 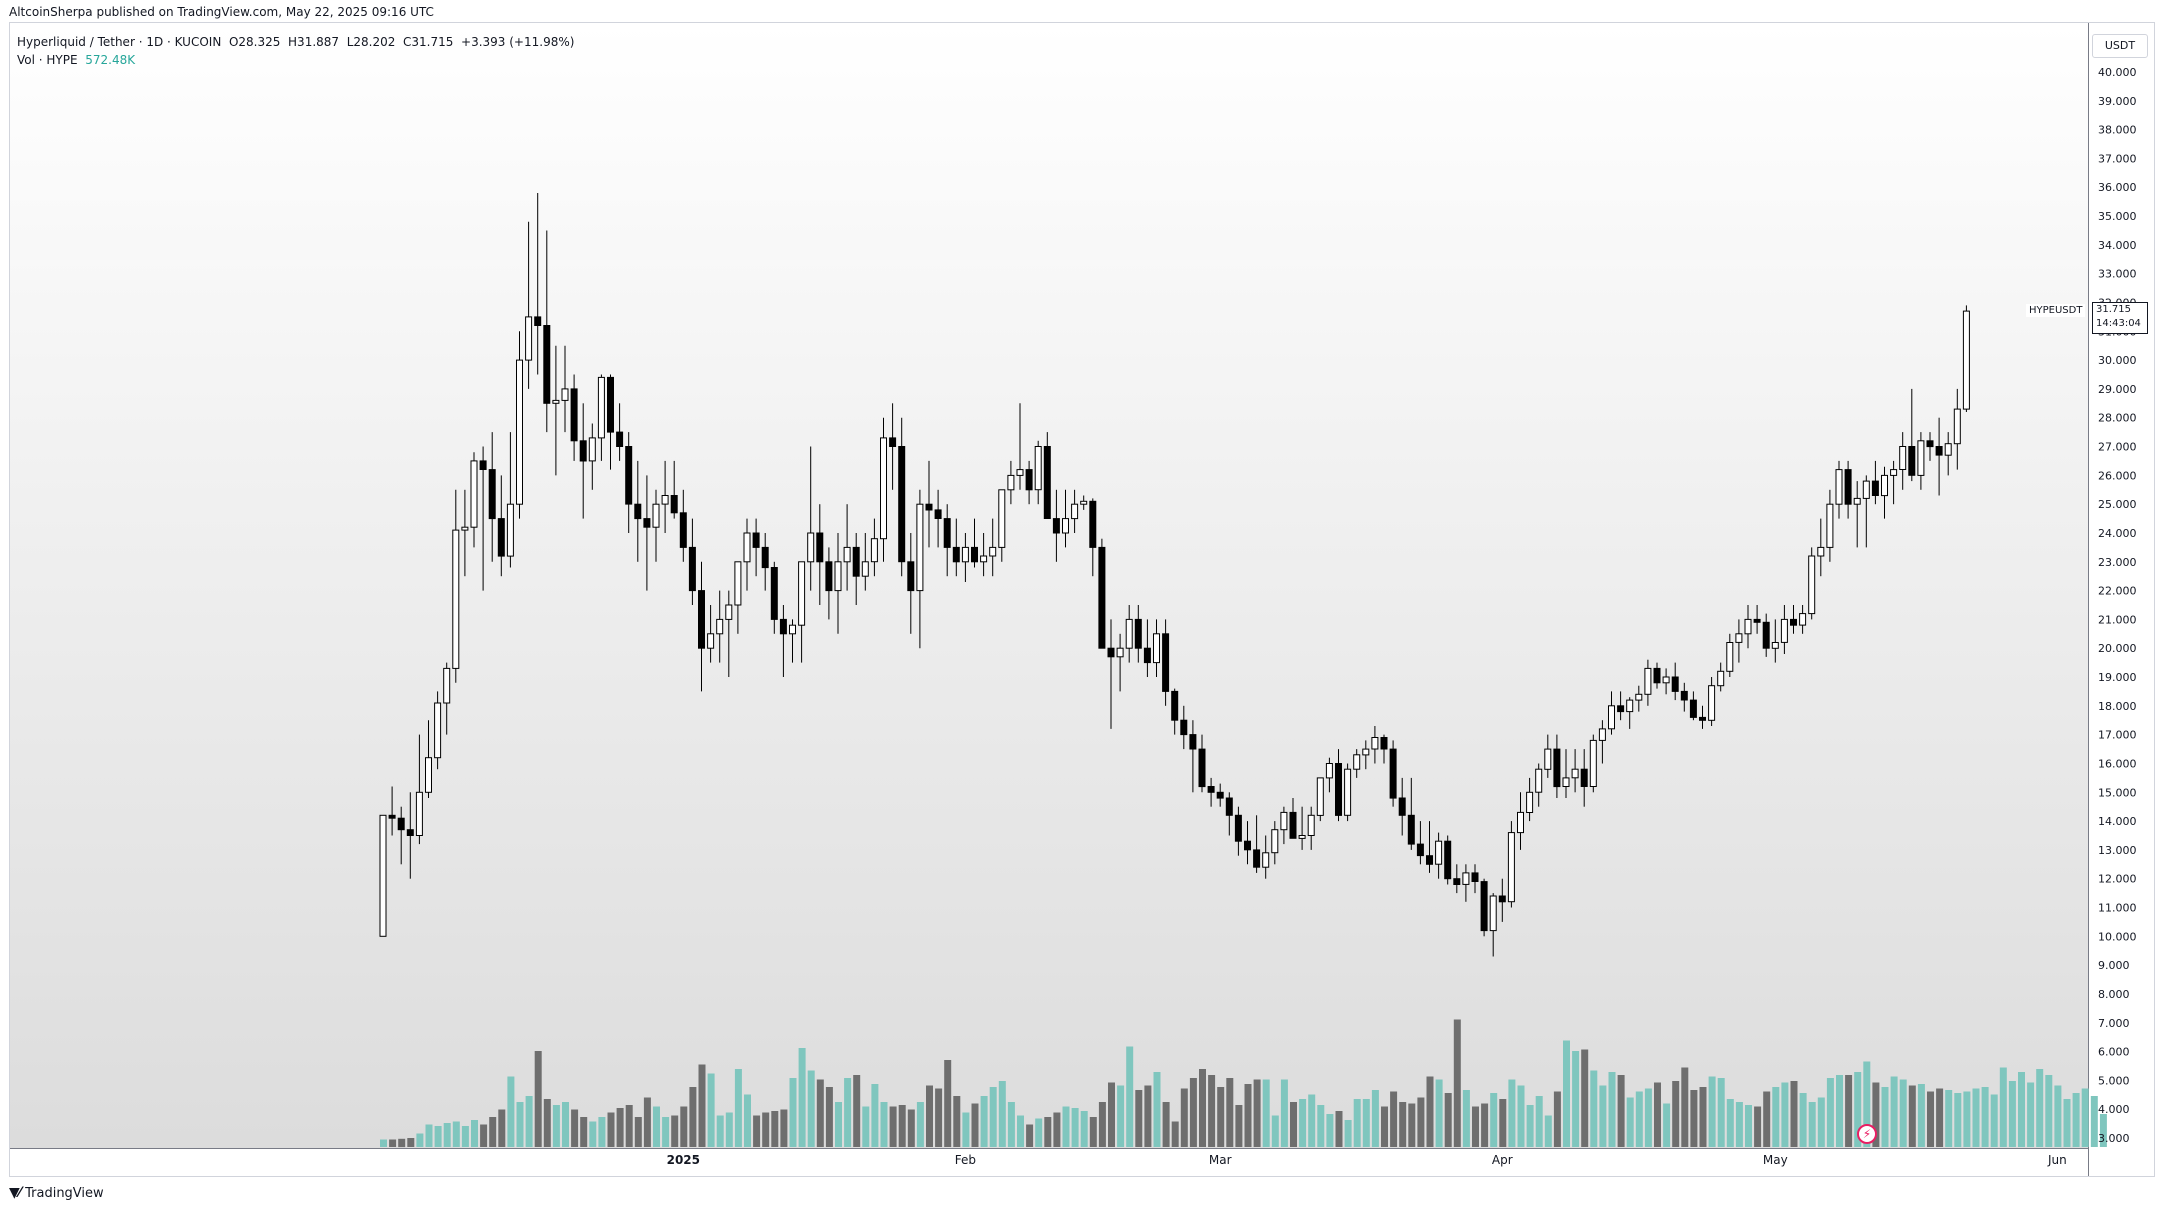 What do you see at coordinates (119, 42) in the screenshot?
I see `legend-symbol: Hyperliquid / Tether · 1D · KUCOIN` at bounding box center [119, 42].